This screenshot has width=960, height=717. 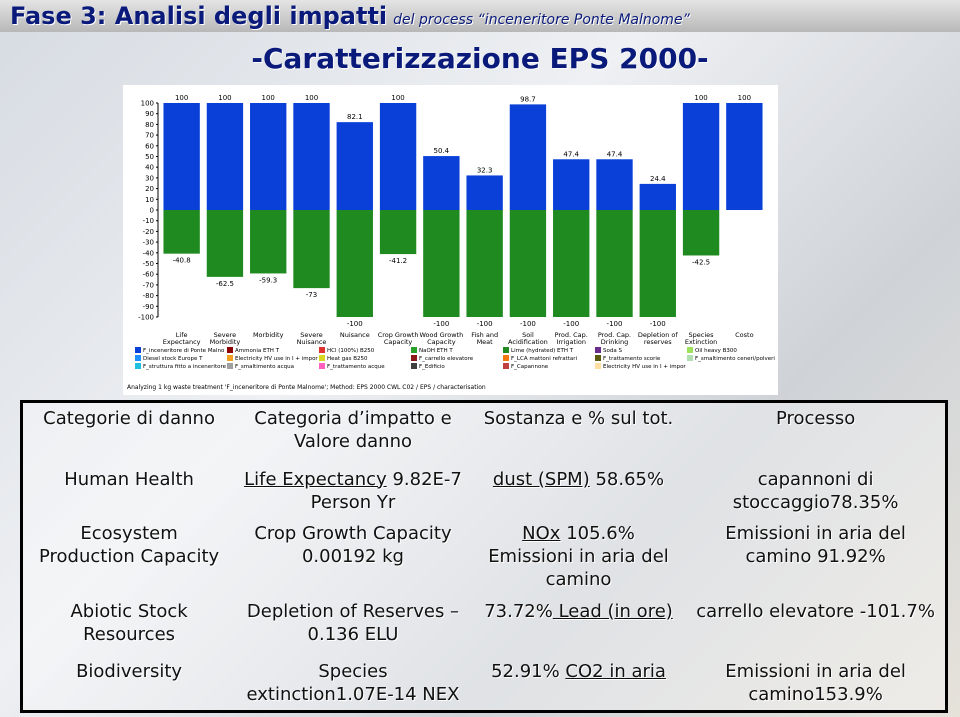 I want to click on x-tick-line: Crop Growth, so click(x=398, y=335).